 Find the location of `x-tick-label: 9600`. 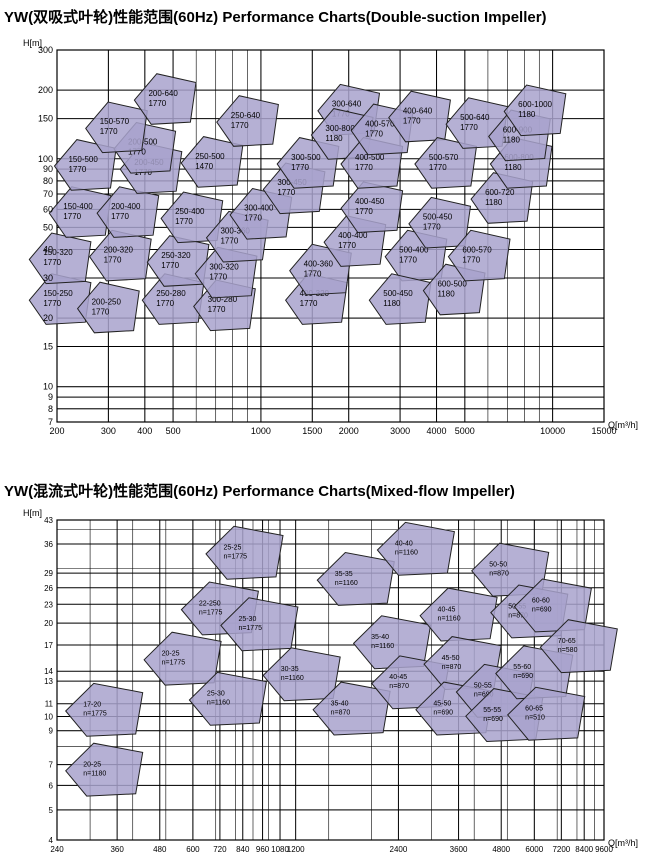

x-tick-label: 9600 is located at coordinates (604, 849).